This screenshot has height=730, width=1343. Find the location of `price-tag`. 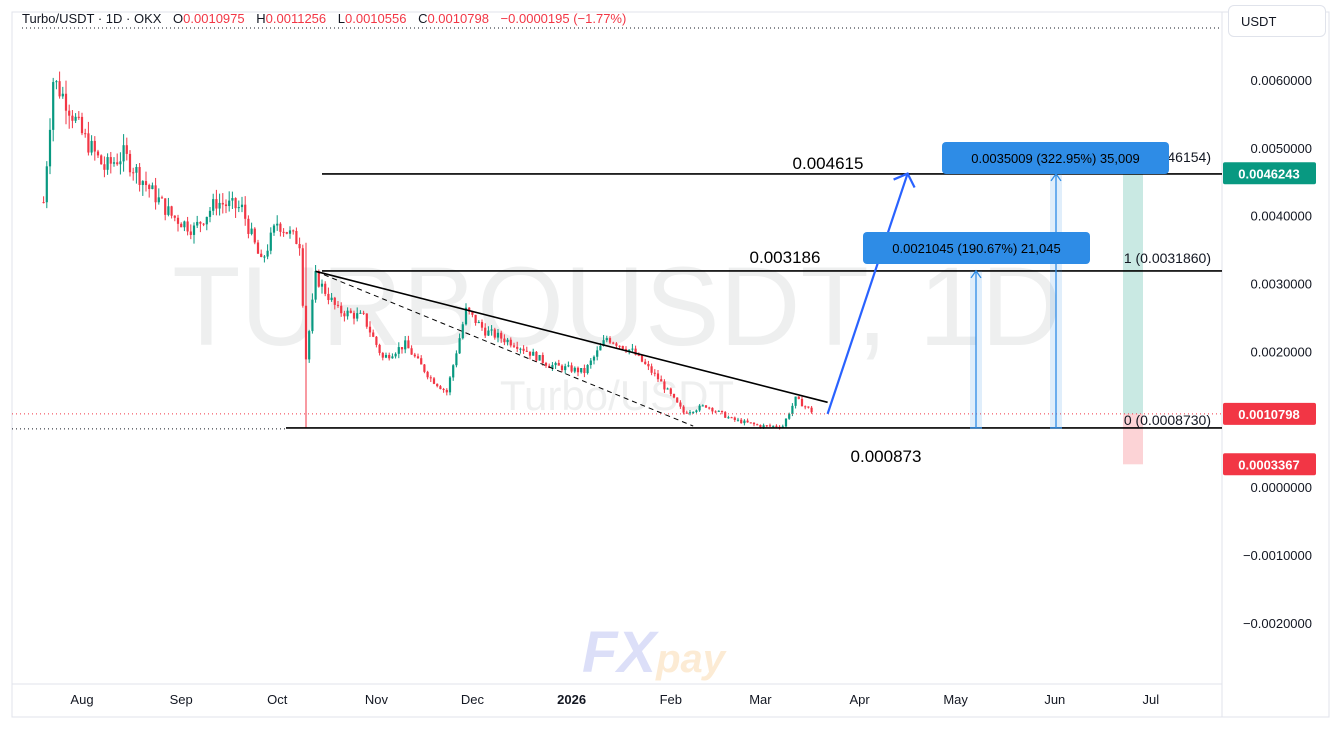

price-tag is located at coordinates (1269, 464).